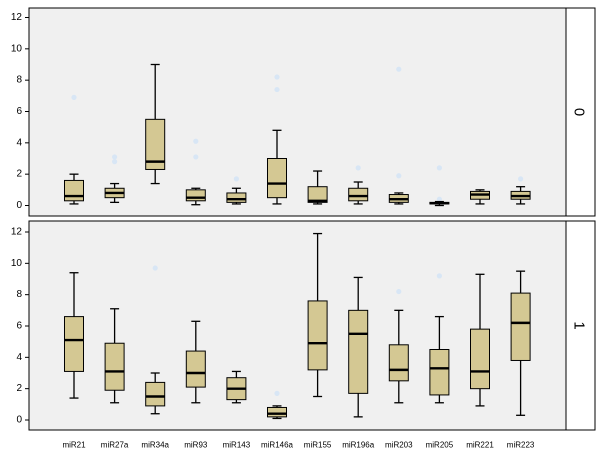 The height and width of the screenshot is (460, 596). I want to click on x-tick-label: miR221, so click(480, 445).